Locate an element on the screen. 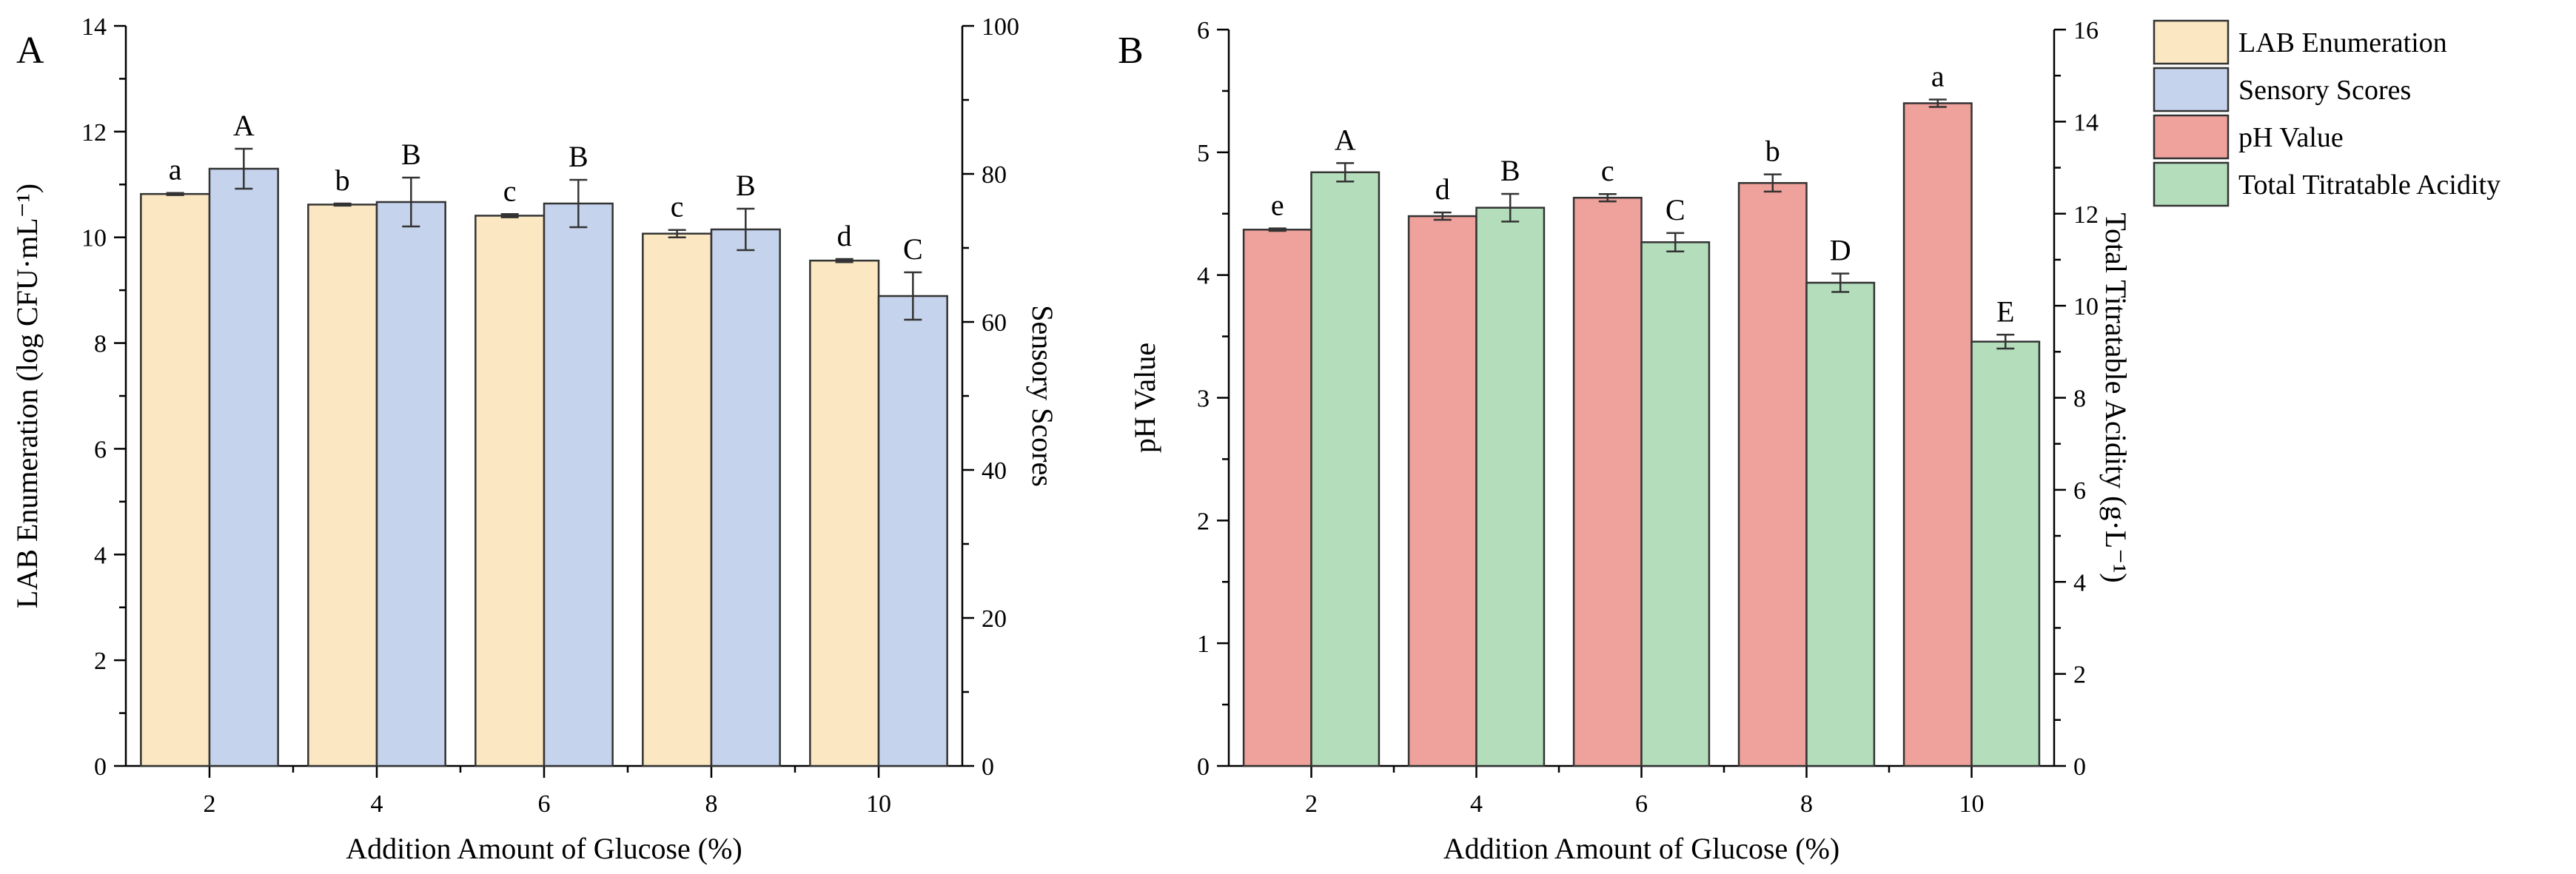 The width and height of the screenshot is (2576, 874). y2-tick-label: 40 is located at coordinates (994, 471).